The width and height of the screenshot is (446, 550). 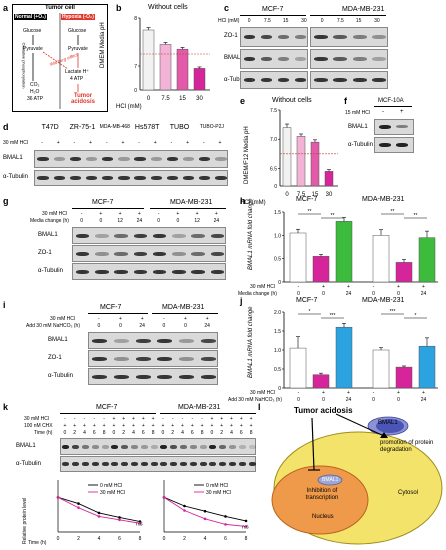 What do you see at coordinates (28, 464) in the screenshot?
I see `panel-k-blot-2-label: α-Tubulin` at bounding box center [28, 464].